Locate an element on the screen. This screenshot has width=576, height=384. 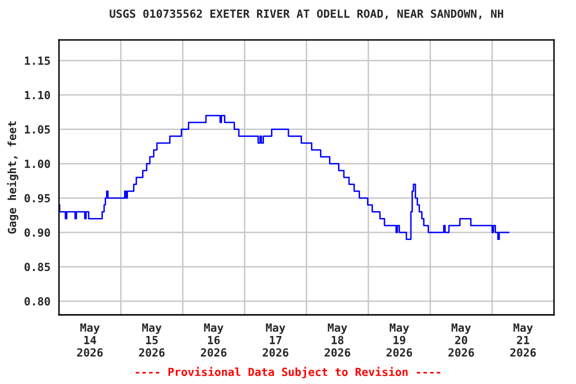
x-tick-label: May 21 2026 is located at coordinates (523, 340).